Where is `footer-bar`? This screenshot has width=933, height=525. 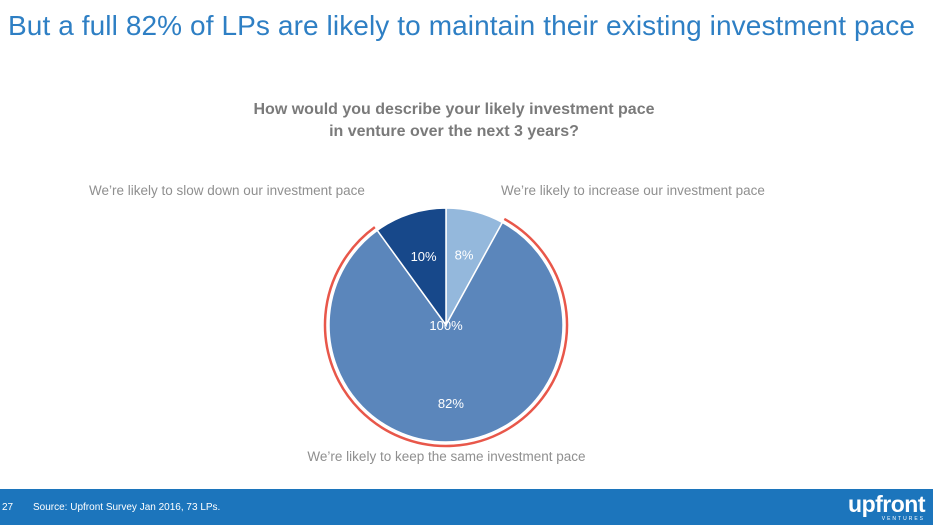
footer-bar is located at coordinates (466, 507).